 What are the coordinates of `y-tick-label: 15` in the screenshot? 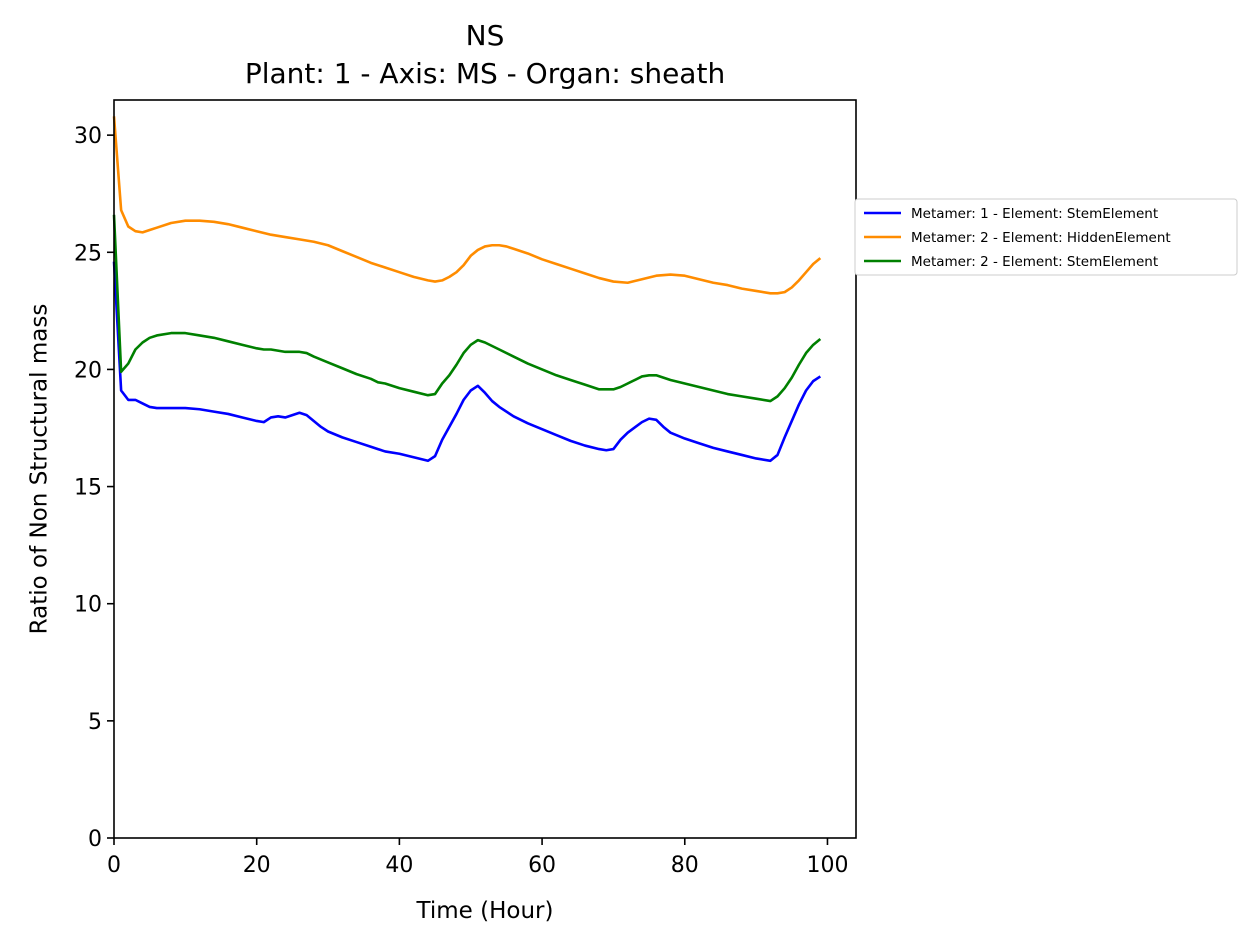 It's located at (88, 488).